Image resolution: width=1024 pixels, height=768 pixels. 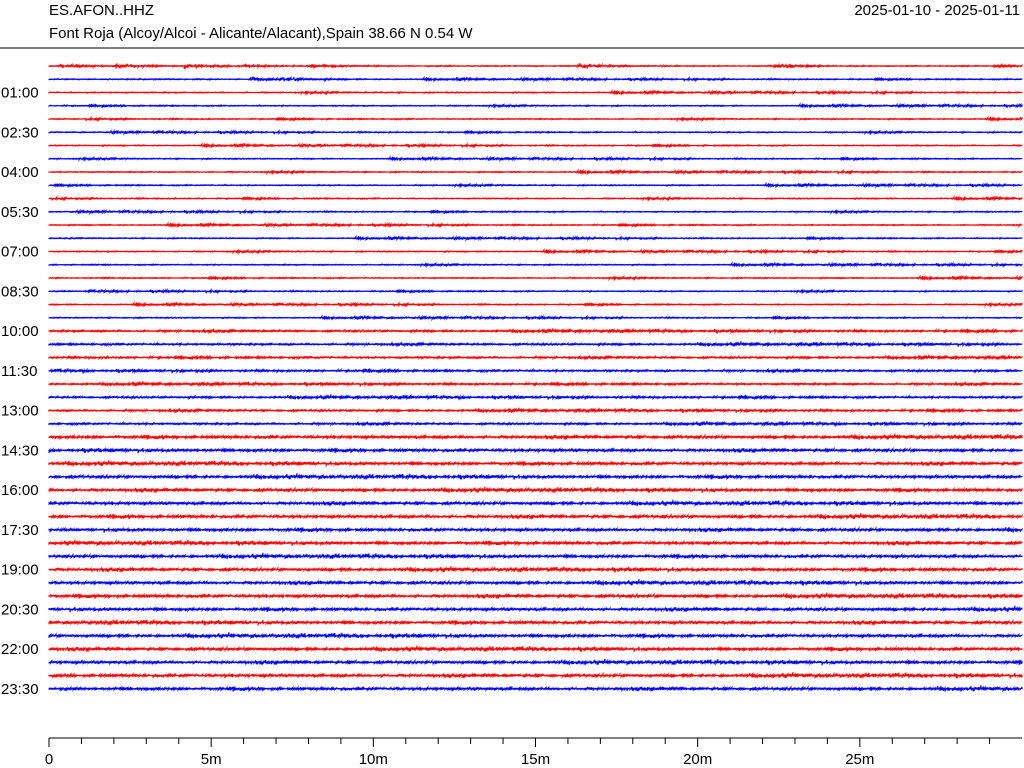 I want to click on y-tick-label: 11:30, so click(x=19, y=371).